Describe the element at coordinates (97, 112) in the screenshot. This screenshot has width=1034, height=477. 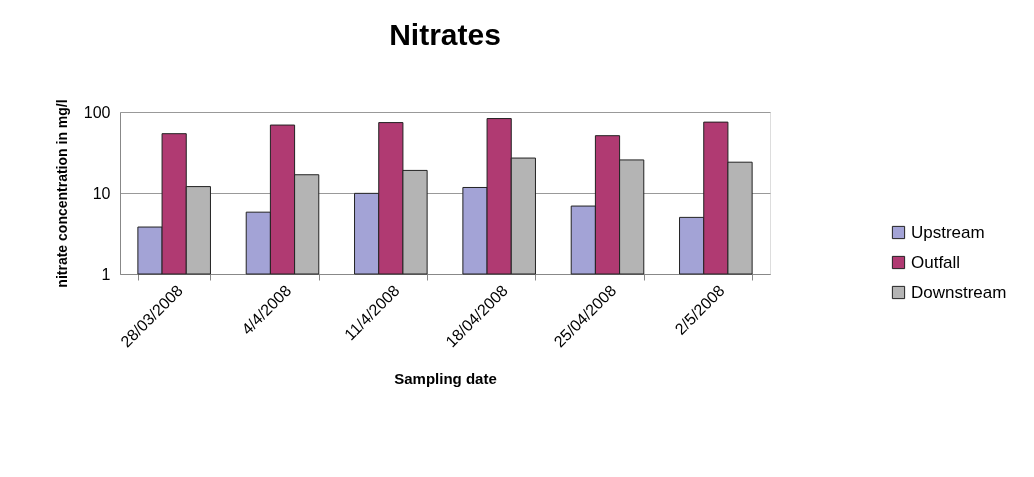
I see `y-tick-label: 100` at that location.